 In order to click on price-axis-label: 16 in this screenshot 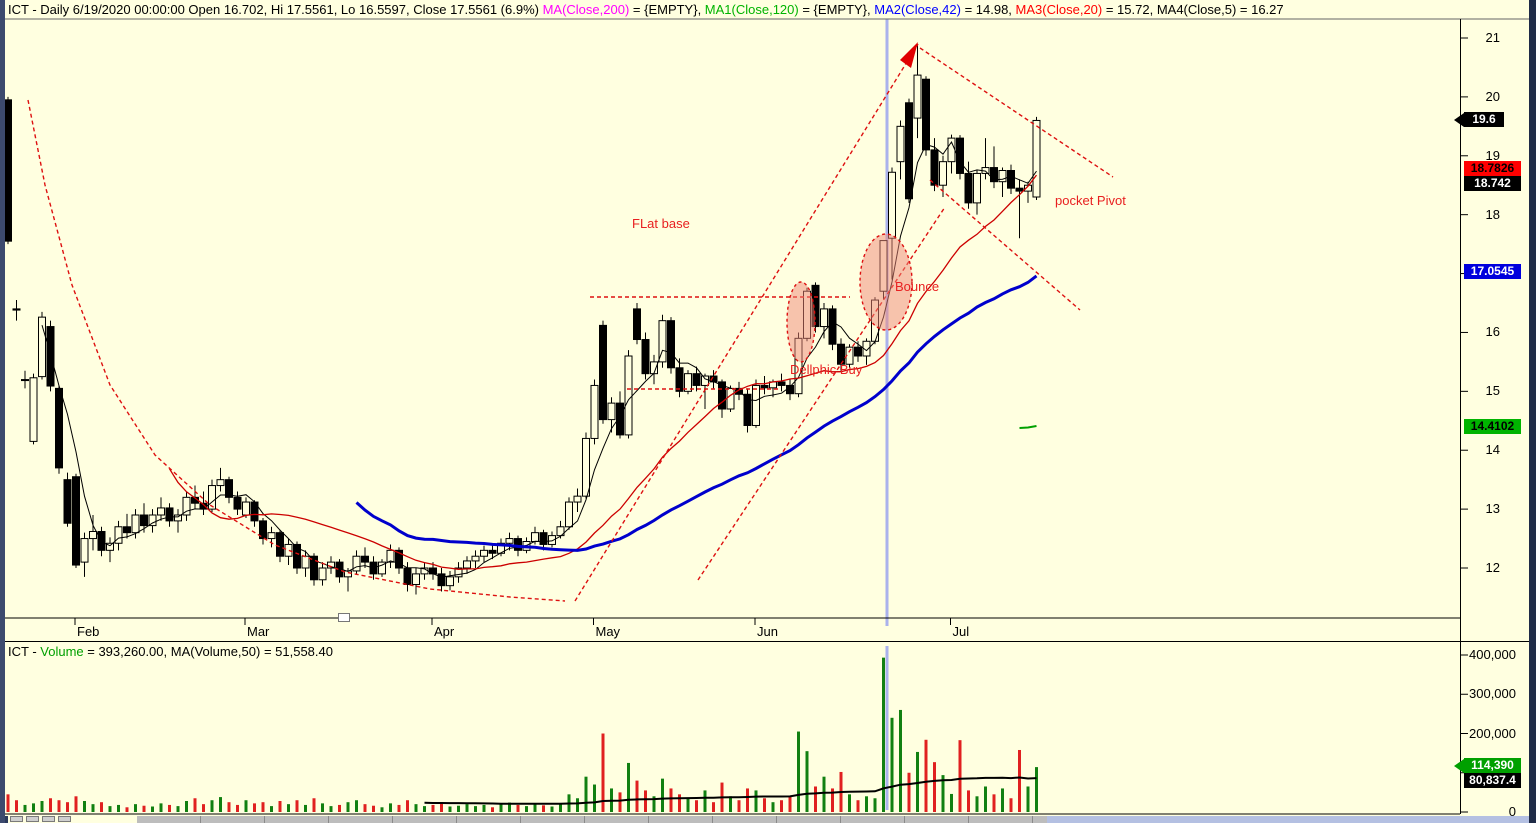, I will do `click(1492, 332)`.